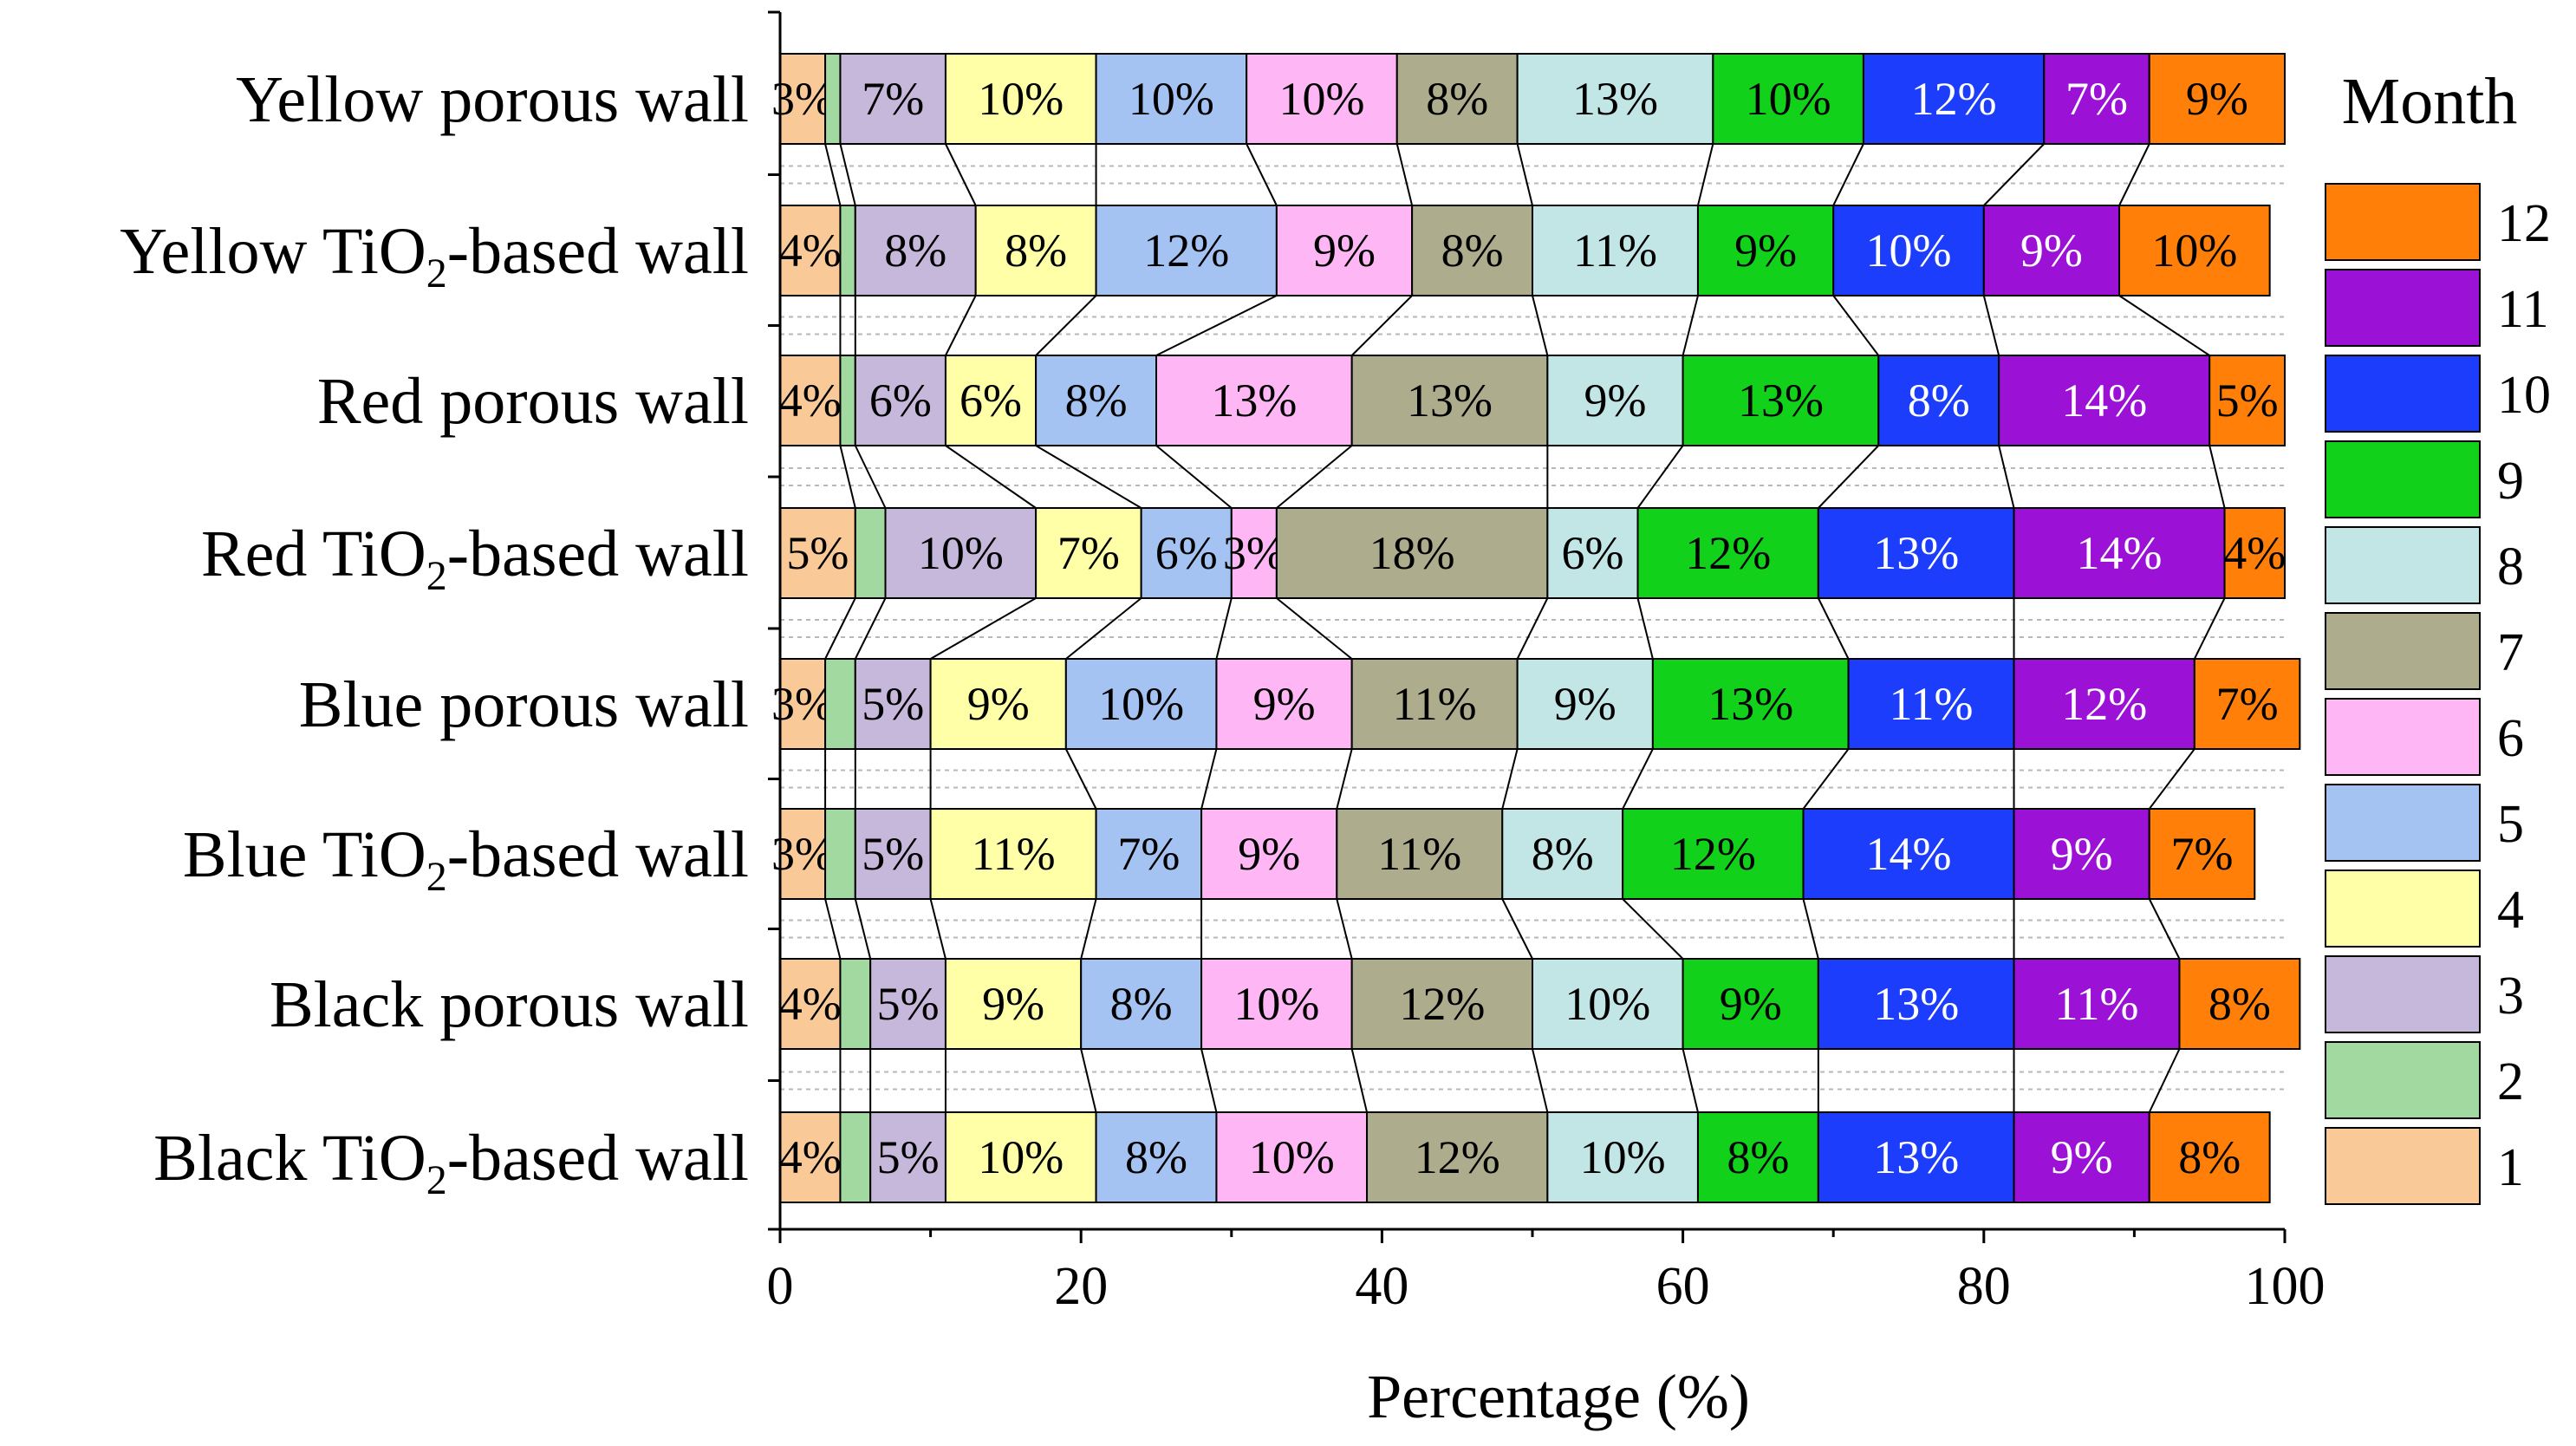  I want to click on category-label: Blue TiO2-based wall, so click(466, 859).